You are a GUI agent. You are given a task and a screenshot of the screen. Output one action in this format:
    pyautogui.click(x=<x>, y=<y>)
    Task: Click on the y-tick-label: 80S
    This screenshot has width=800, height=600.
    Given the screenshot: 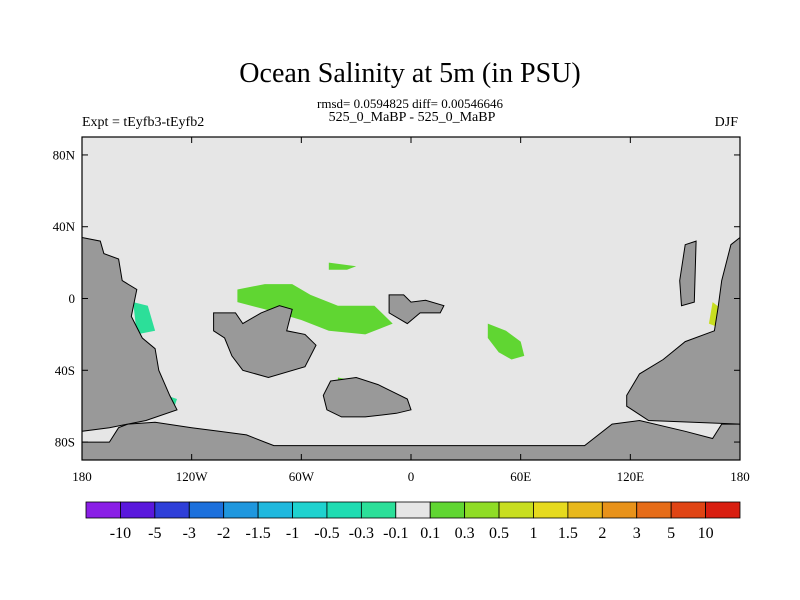 What is the action you would take?
    pyautogui.click(x=65, y=442)
    